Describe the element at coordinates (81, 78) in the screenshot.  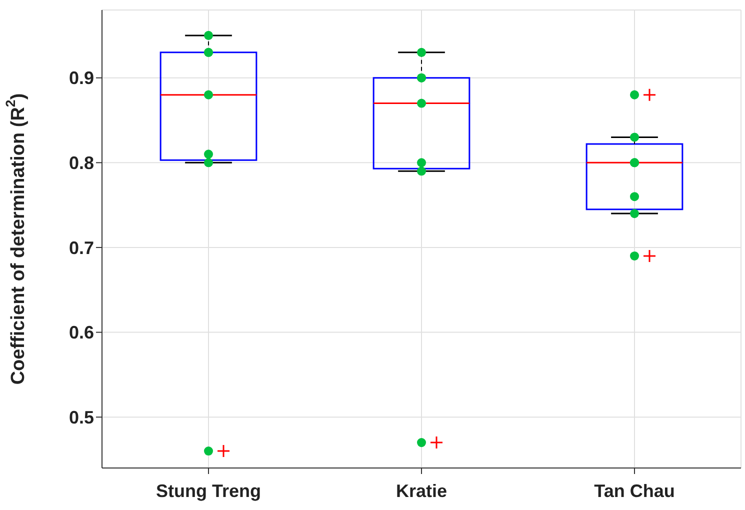
I see `y-tick-label: 0.9` at that location.